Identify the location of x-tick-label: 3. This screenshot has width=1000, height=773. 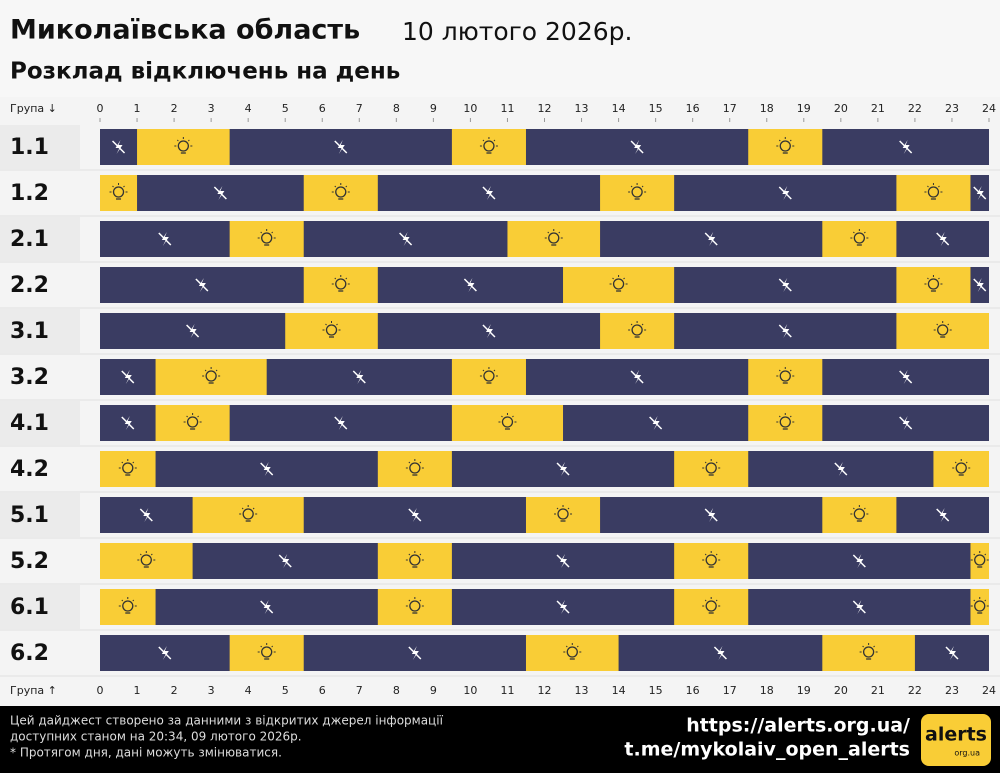
(211, 108).